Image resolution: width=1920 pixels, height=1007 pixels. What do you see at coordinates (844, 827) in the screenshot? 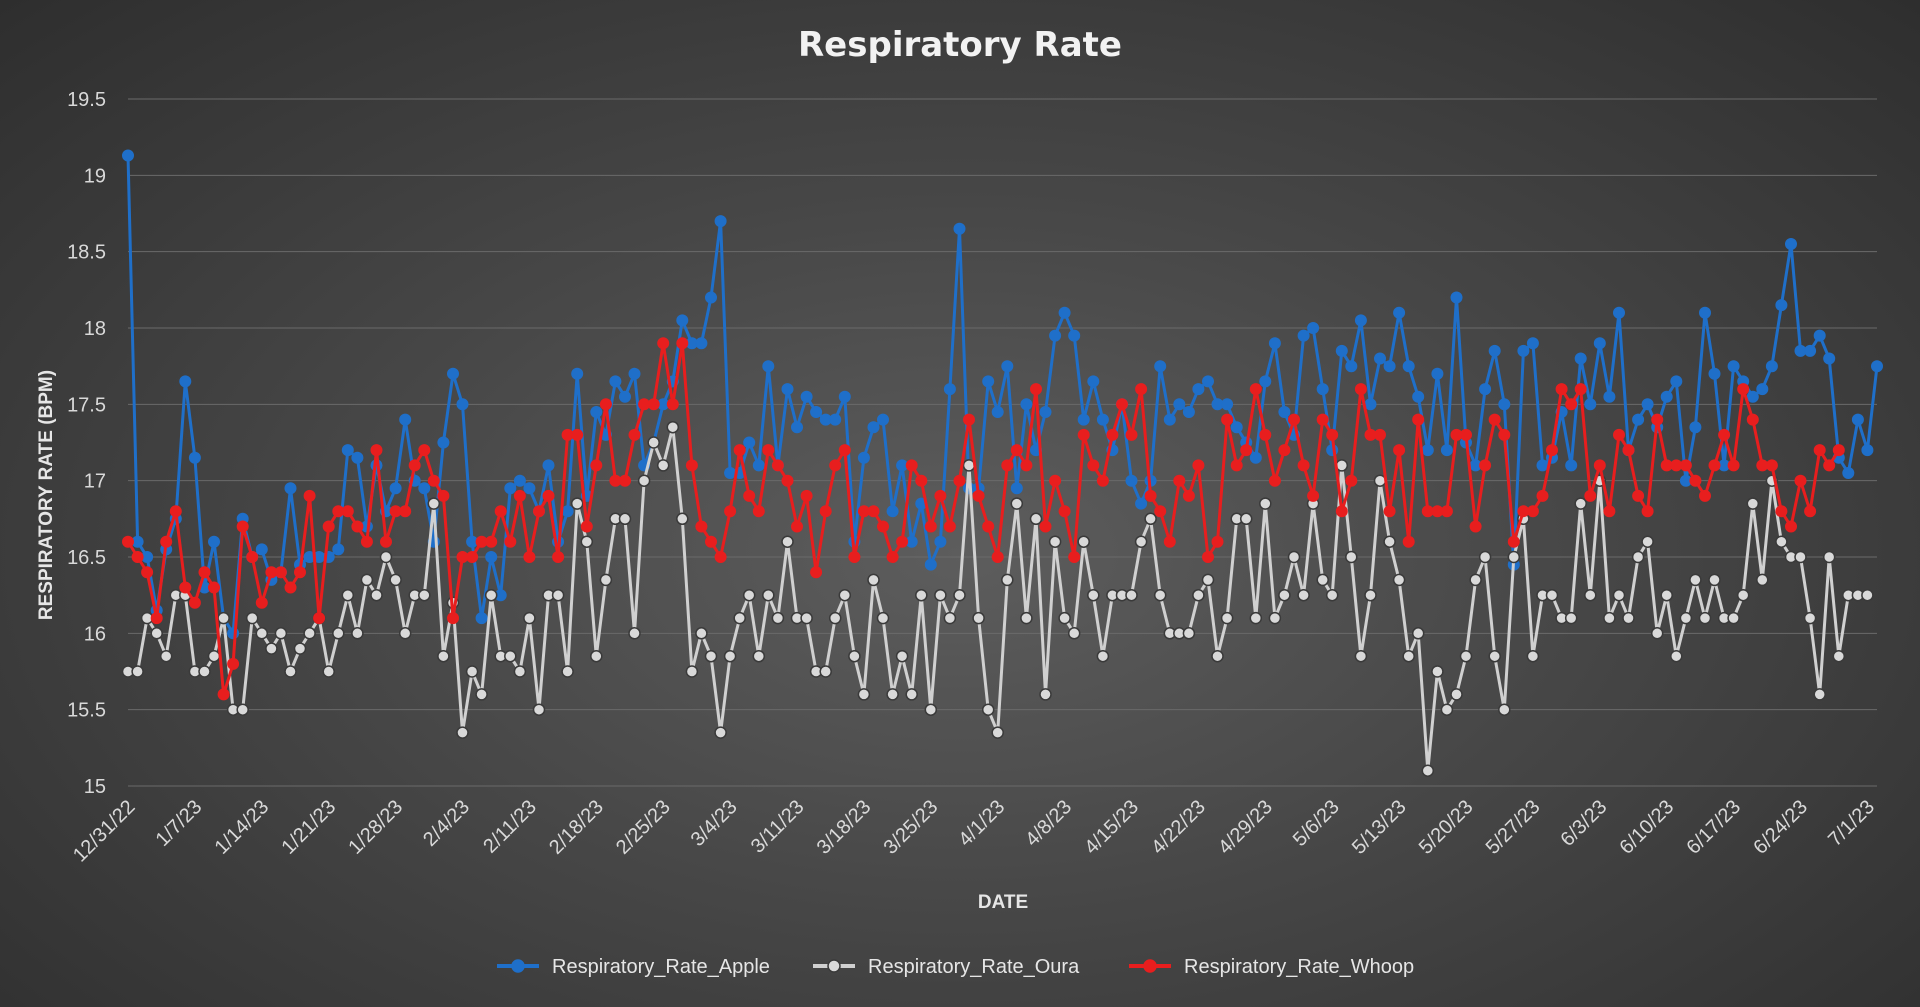
I see `x-tick-label: 3/18/23` at bounding box center [844, 827].